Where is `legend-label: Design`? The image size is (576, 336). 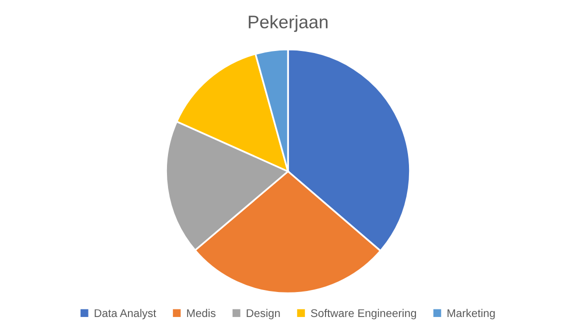 legend-label: Design is located at coordinates (263, 314).